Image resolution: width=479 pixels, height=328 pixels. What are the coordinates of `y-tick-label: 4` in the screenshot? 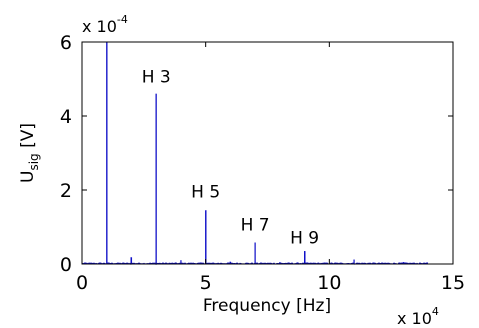 It's located at (66, 117).